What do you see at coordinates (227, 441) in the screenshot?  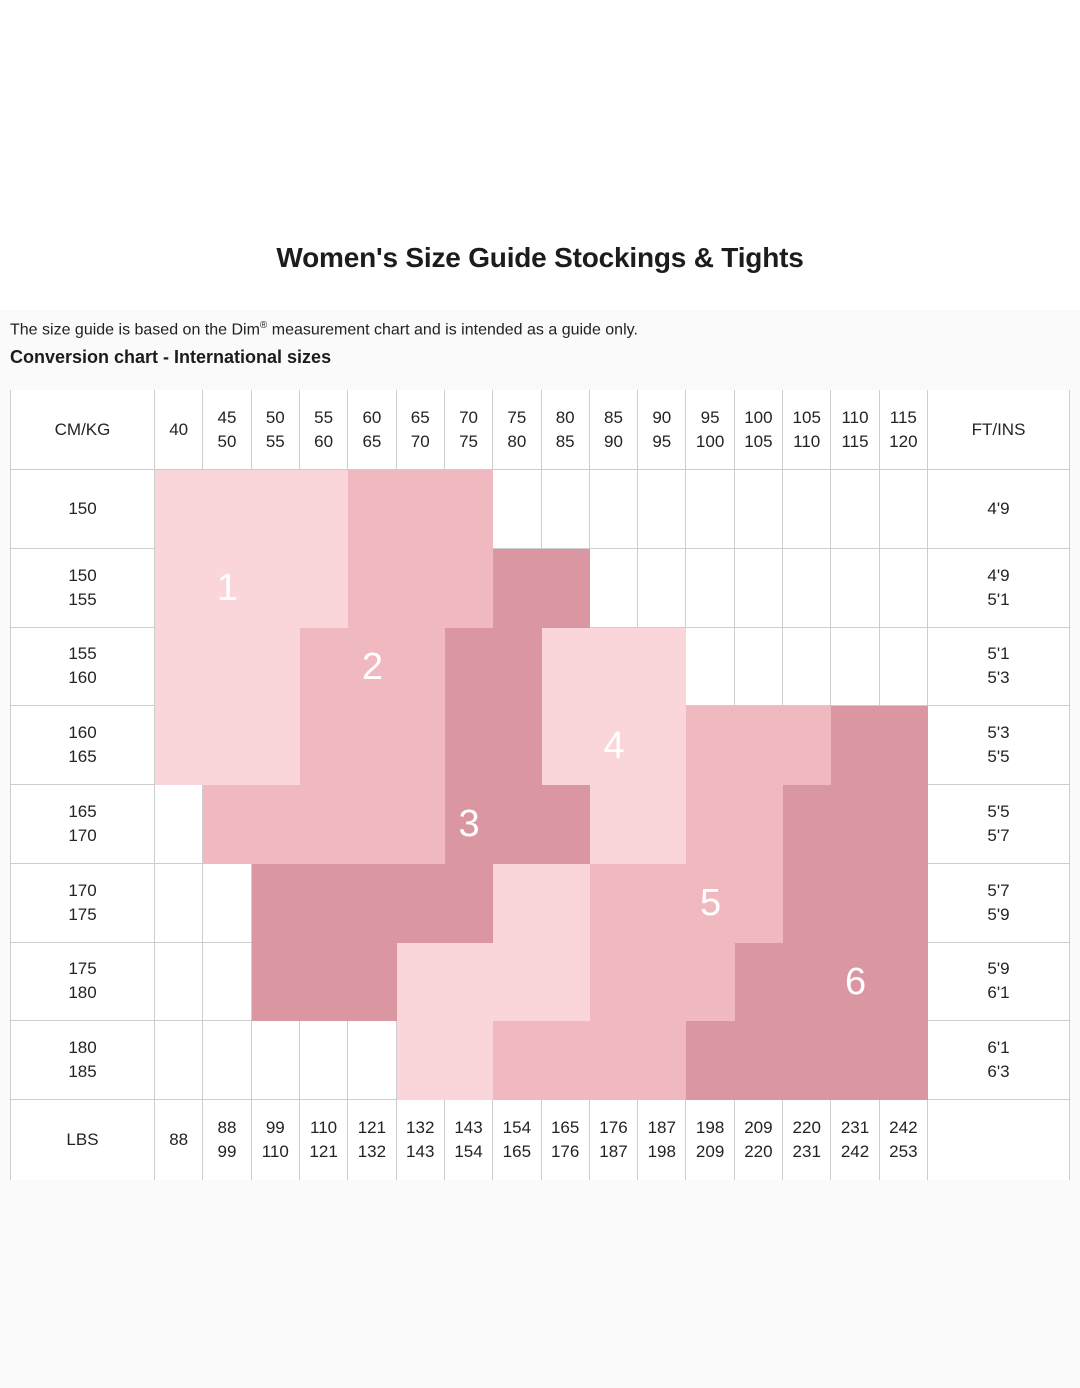 I see `kg-header-cell-text: 50` at bounding box center [227, 441].